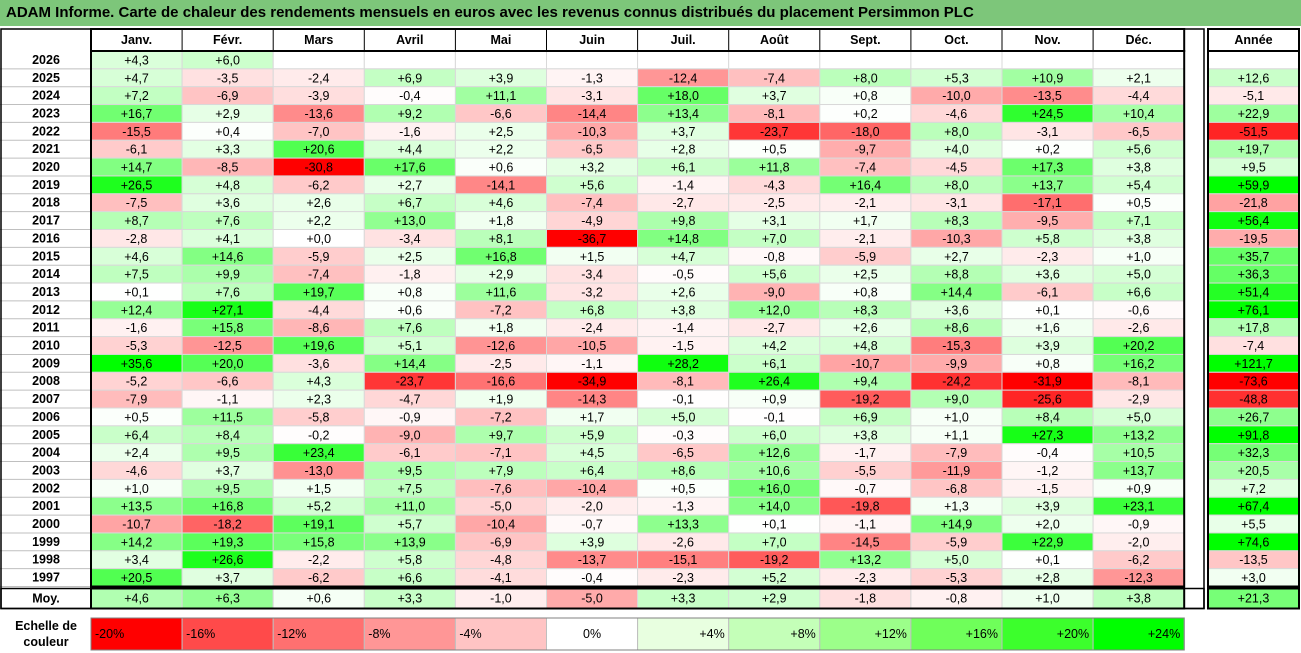 This screenshot has height=653, width=1301. I want to click on cell-value: +5,4, so click(1138, 185).